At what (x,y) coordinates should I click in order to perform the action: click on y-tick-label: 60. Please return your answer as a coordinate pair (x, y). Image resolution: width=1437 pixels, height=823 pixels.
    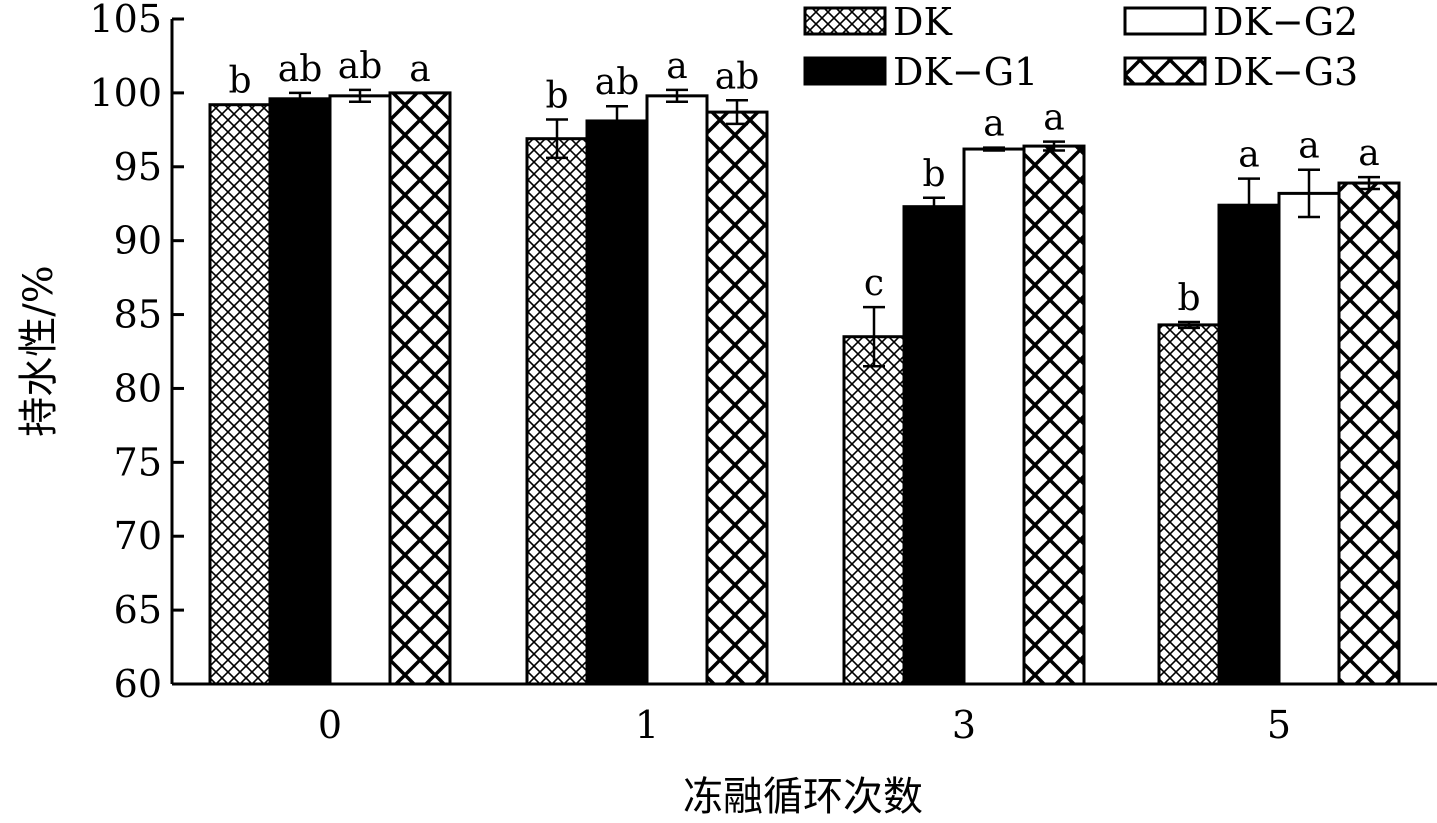
    Looking at the image, I should click on (138, 684).